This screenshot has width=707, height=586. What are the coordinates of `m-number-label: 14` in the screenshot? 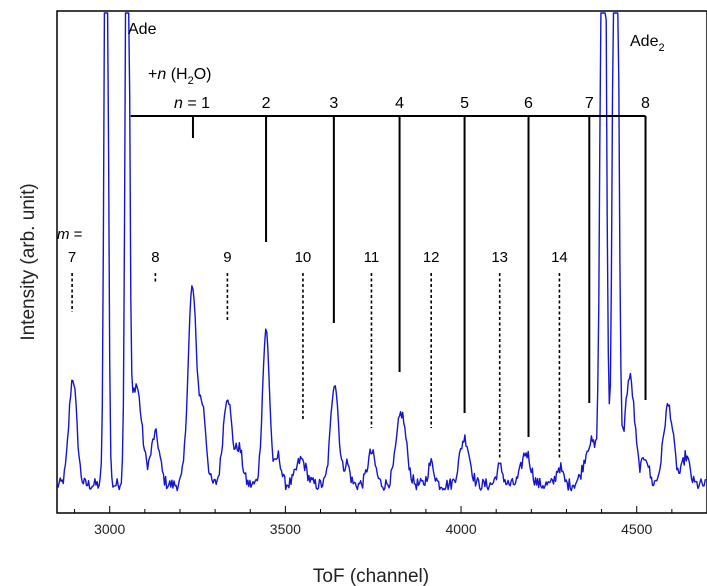 It's located at (559, 257).